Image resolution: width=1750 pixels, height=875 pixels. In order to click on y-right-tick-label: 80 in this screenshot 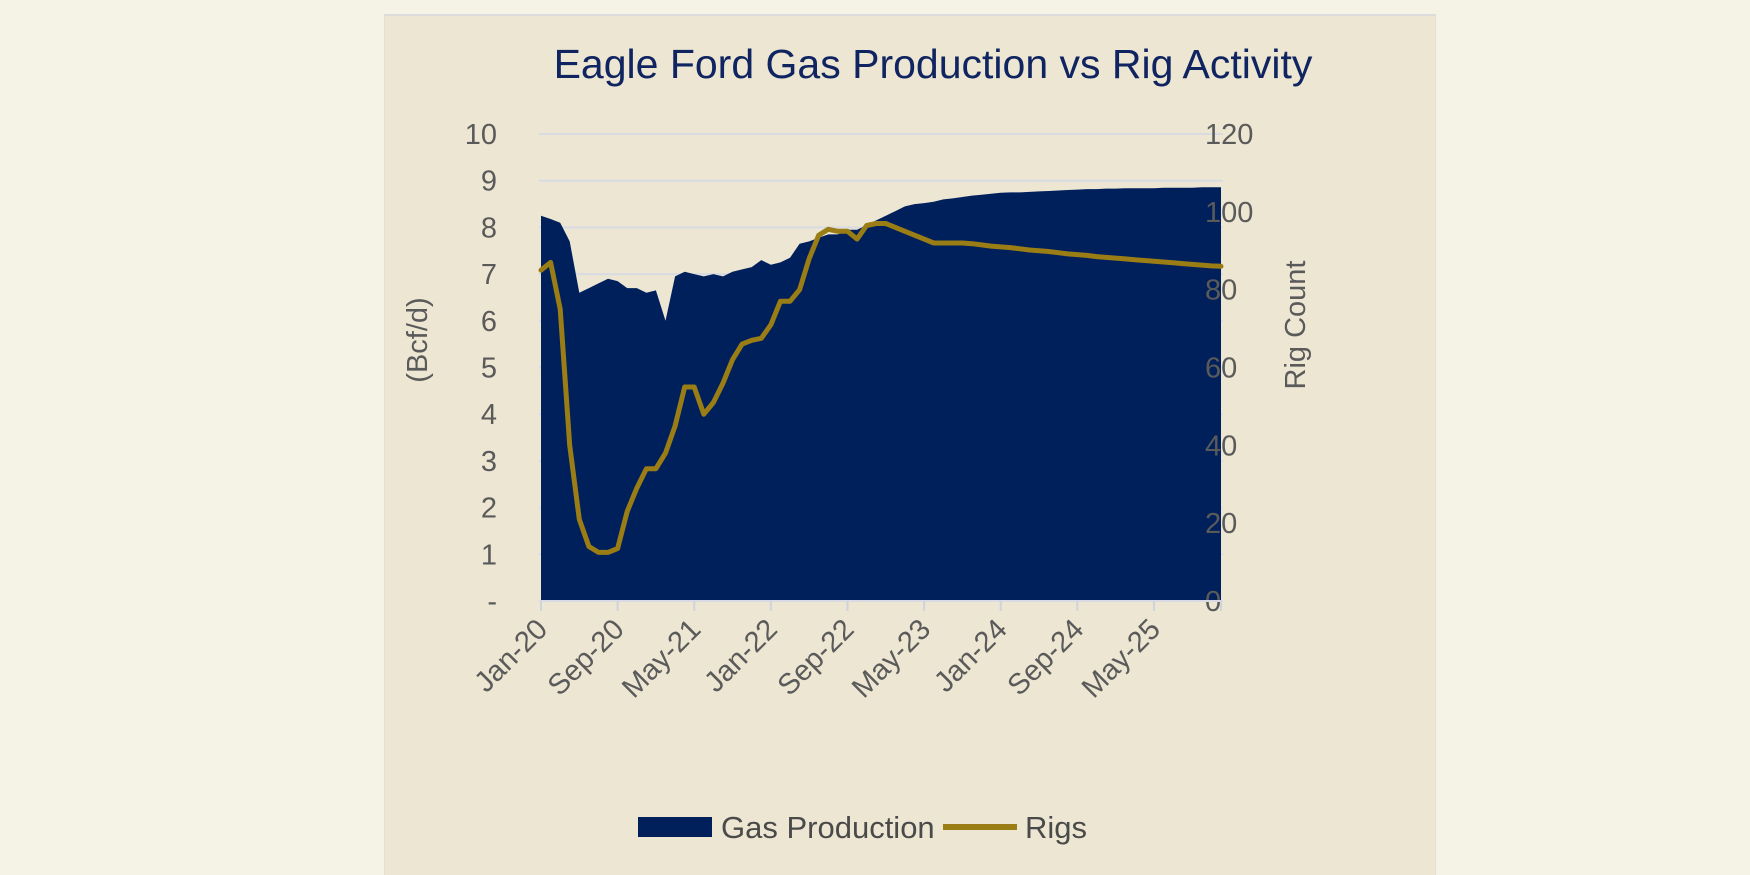, I will do `click(1221, 291)`.